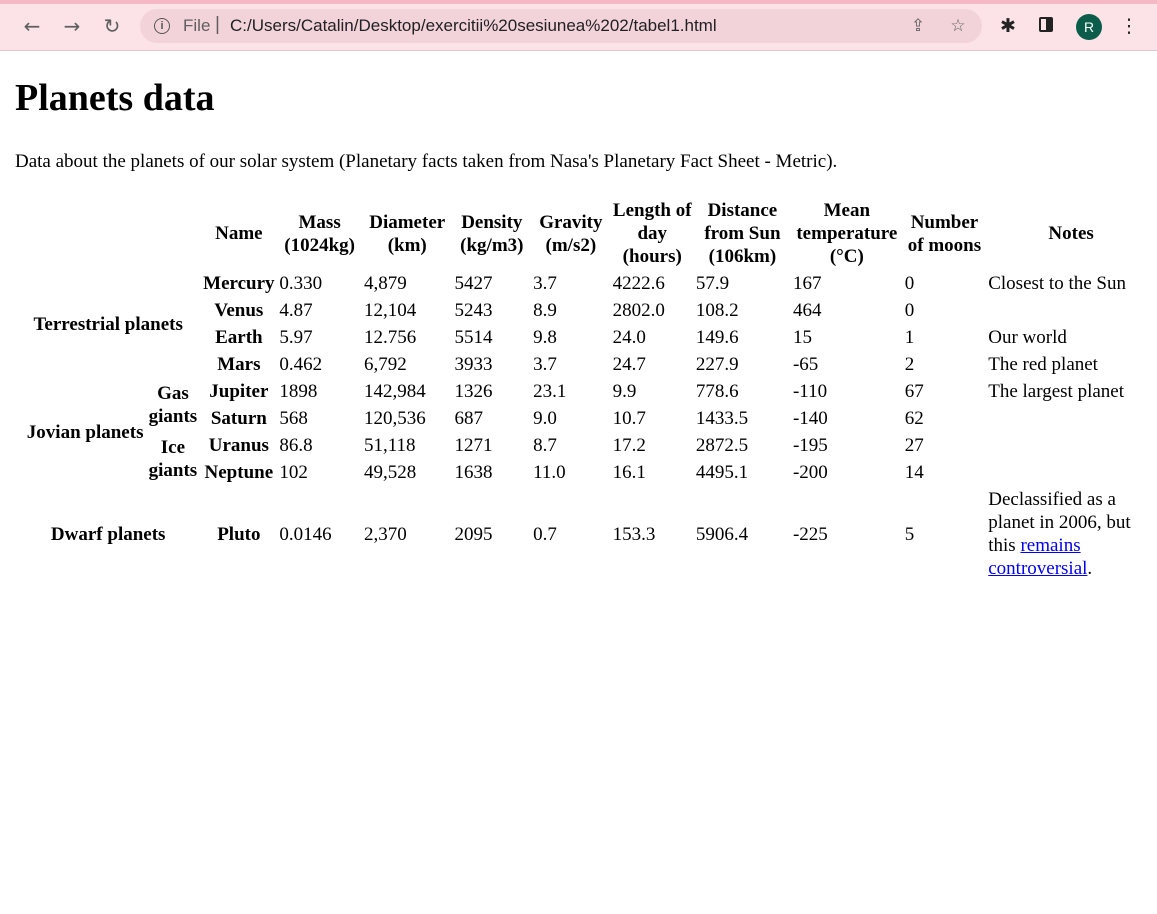 The width and height of the screenshot is (1157, 914). What do you see at coordinates (173, 405) in the screenshot?
I see `group-gas-giants: Gas giants` at bounding box center [173, 405].